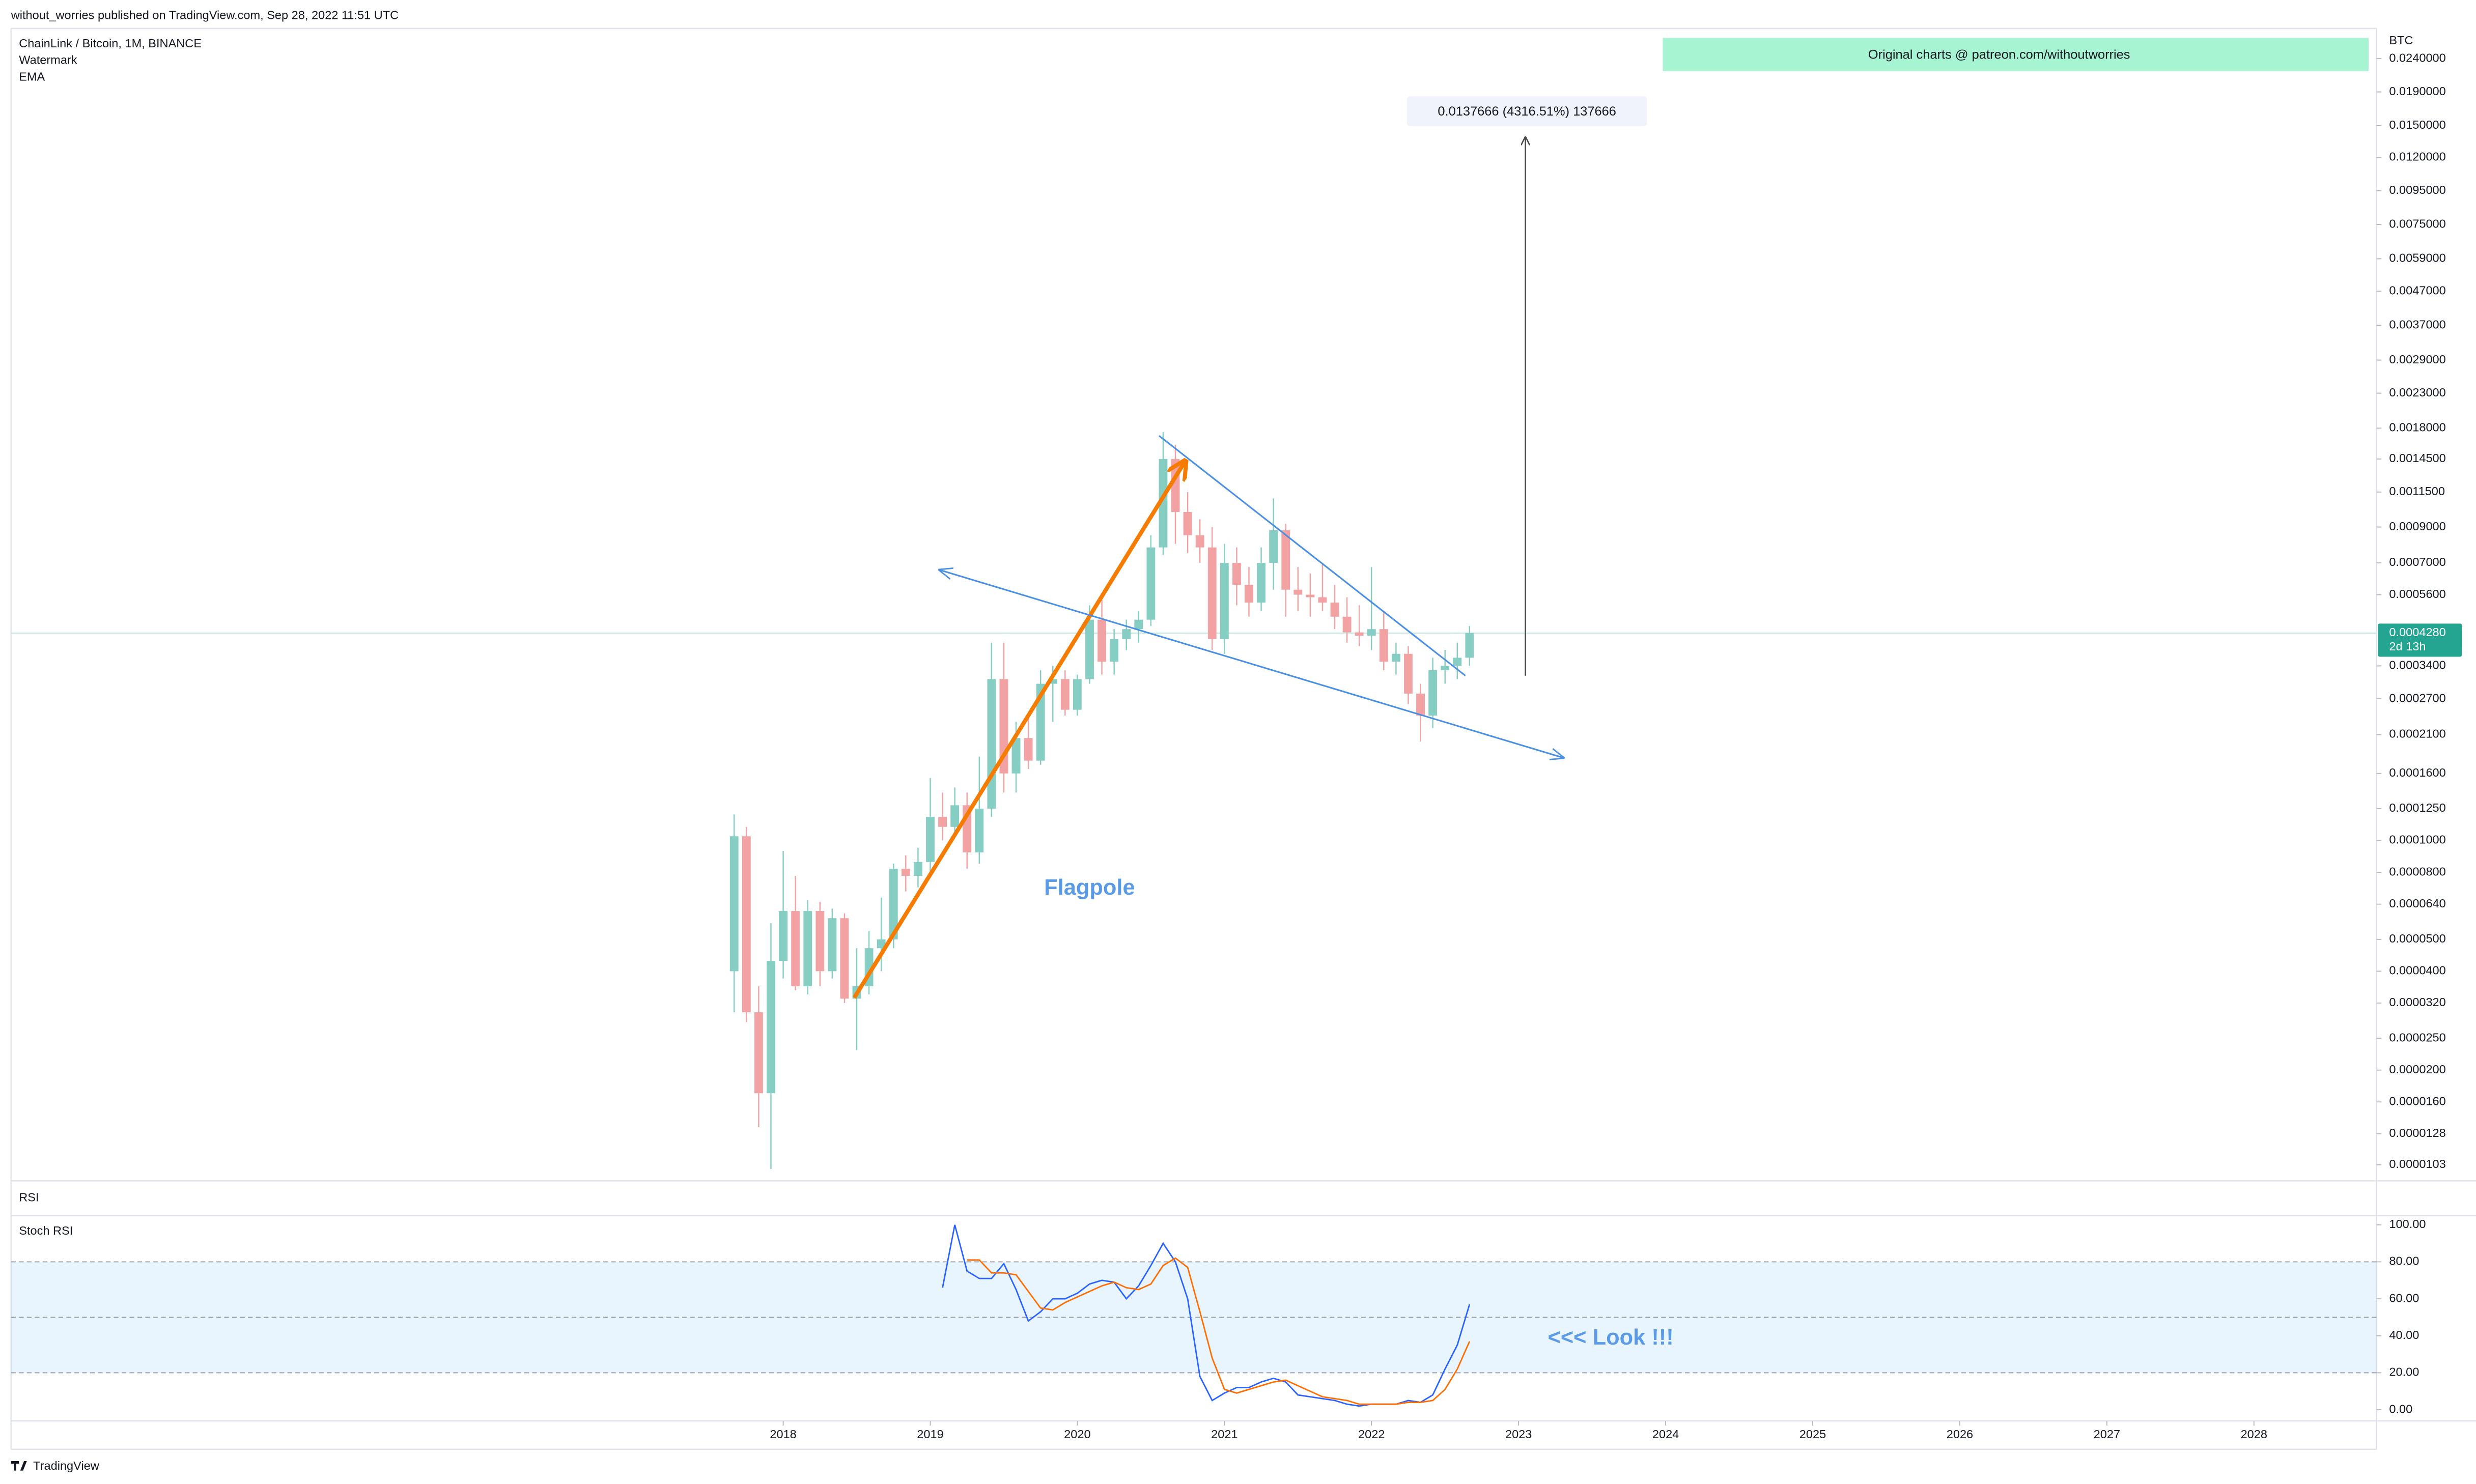  What do you see at coordinates (2417, 1164) in the screenshot?
I see `y-tick-label: 0.0000103` at bounding box center [2417, 1164].